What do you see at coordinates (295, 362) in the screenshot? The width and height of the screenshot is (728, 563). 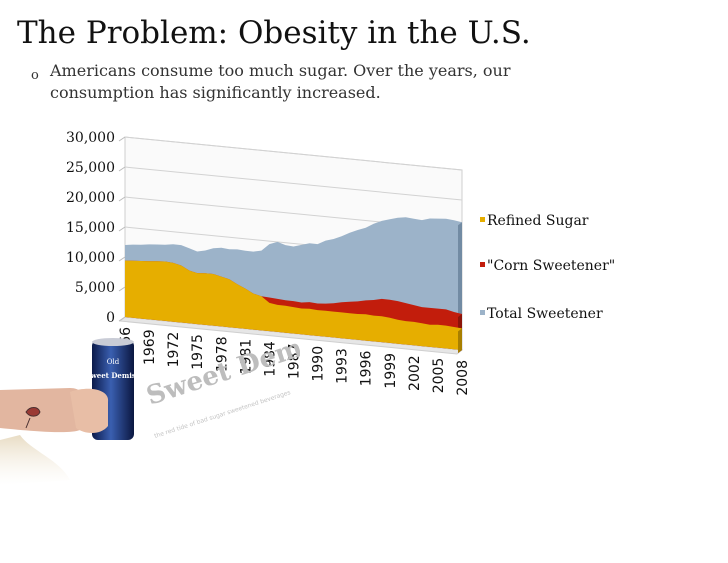 I see `x-tick-label: 1987` at bounding box center [295, 362].